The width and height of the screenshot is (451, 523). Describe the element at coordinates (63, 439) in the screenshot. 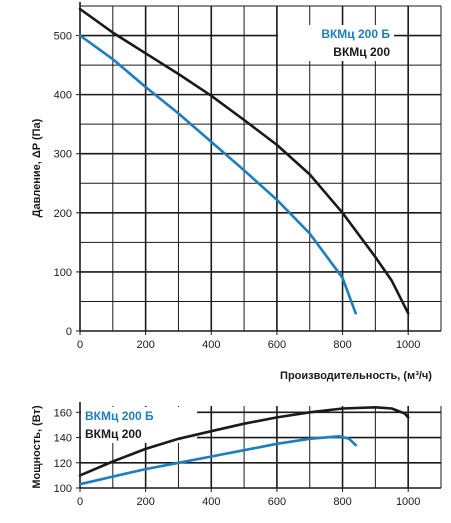

I see `power-y-tick-label: 140` at that location.